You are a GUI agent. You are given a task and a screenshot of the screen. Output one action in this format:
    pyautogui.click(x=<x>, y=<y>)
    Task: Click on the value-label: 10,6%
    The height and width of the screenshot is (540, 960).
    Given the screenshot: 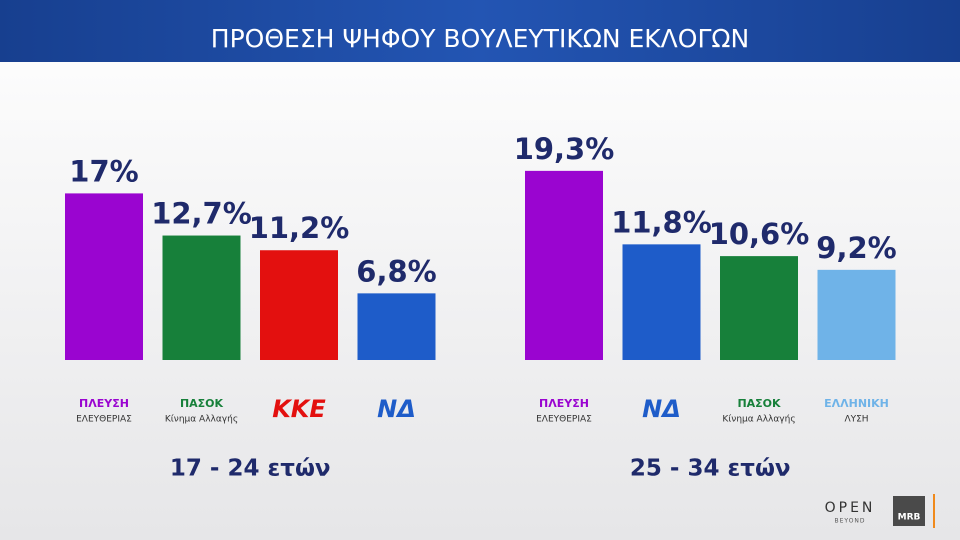 What is the action you would take?
    pyautogui.click(x=759, y=234)
    